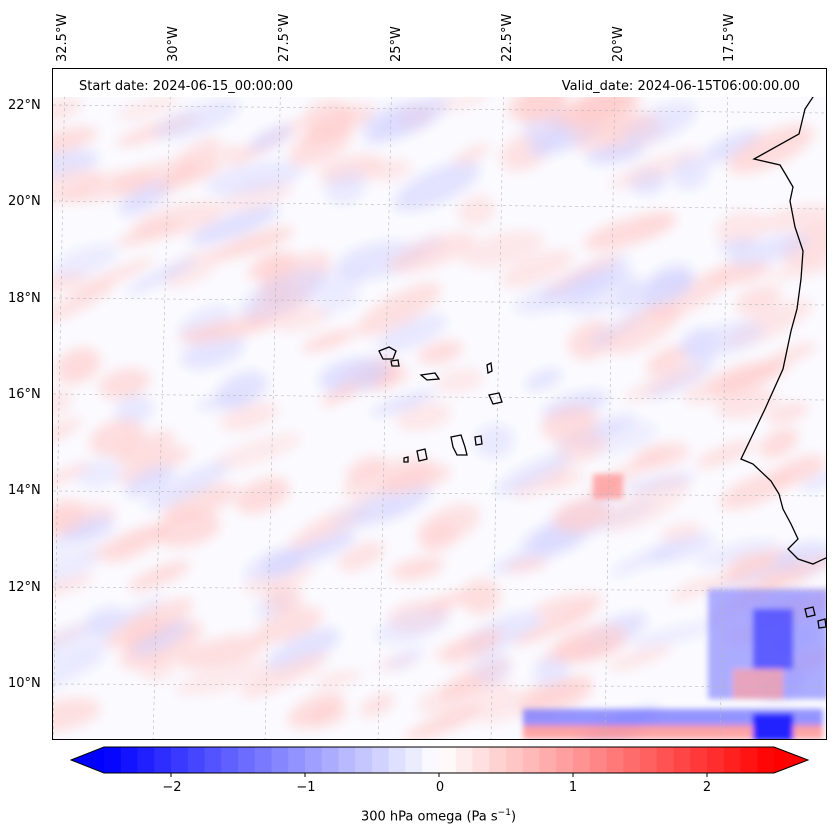 The width and height of the screenshot is (837, 839). What do you see at coordinates (618, 44) in the screenshot?
I see `lon-label-20w: 20°W` at bounding box center [618, 44].